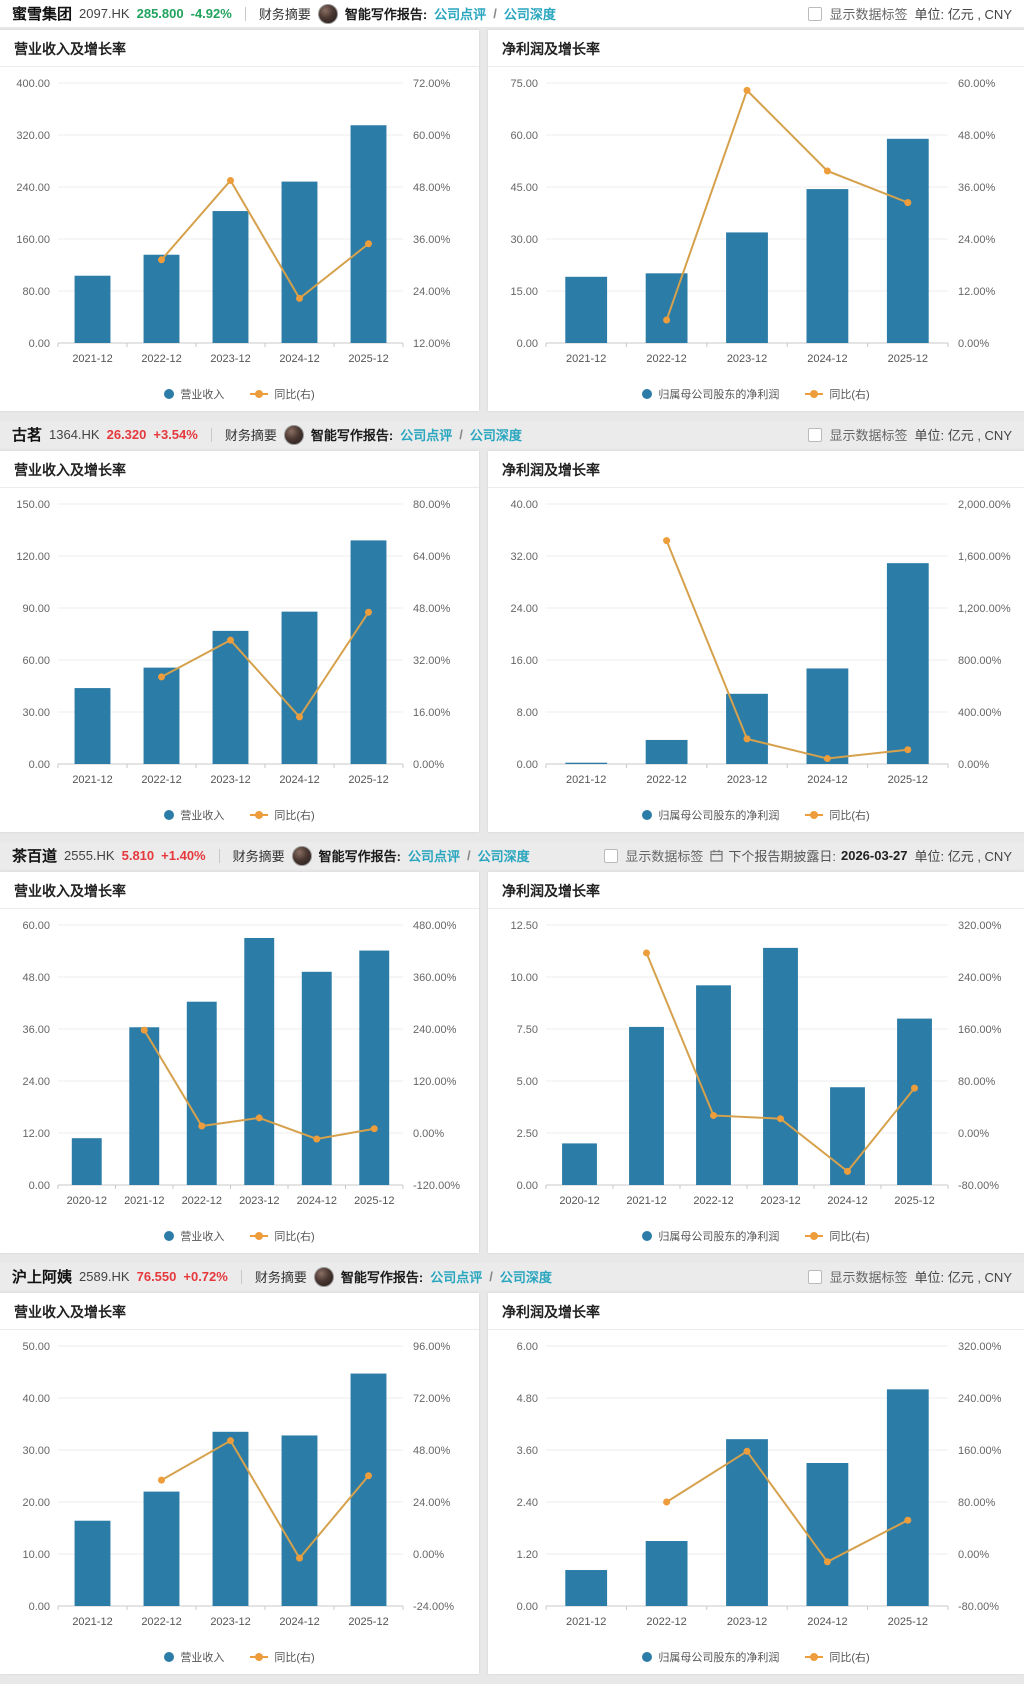  Describe the element at coordinates (984, 609) in the screenshot. I see `svg-text: 1,200.00%` at that location.